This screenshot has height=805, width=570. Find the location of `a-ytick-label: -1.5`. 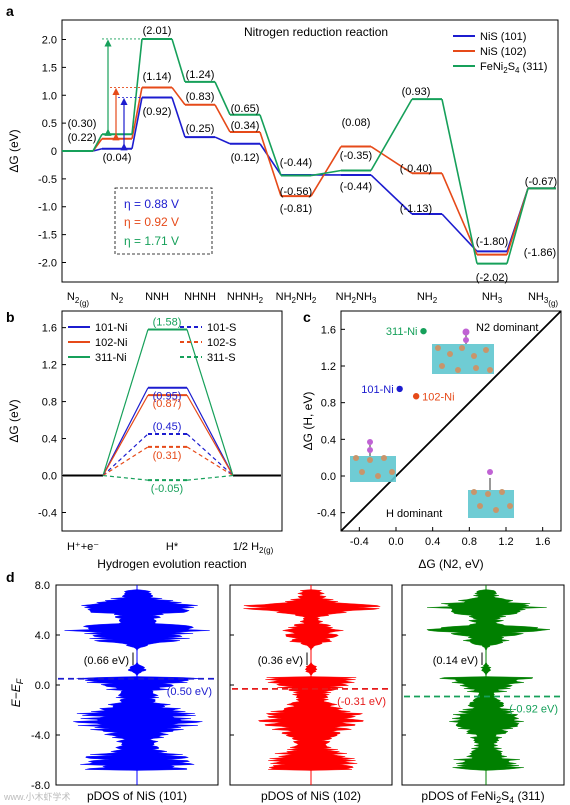

a-ytick-label: -1.5 is located at coordinates (47, 236).